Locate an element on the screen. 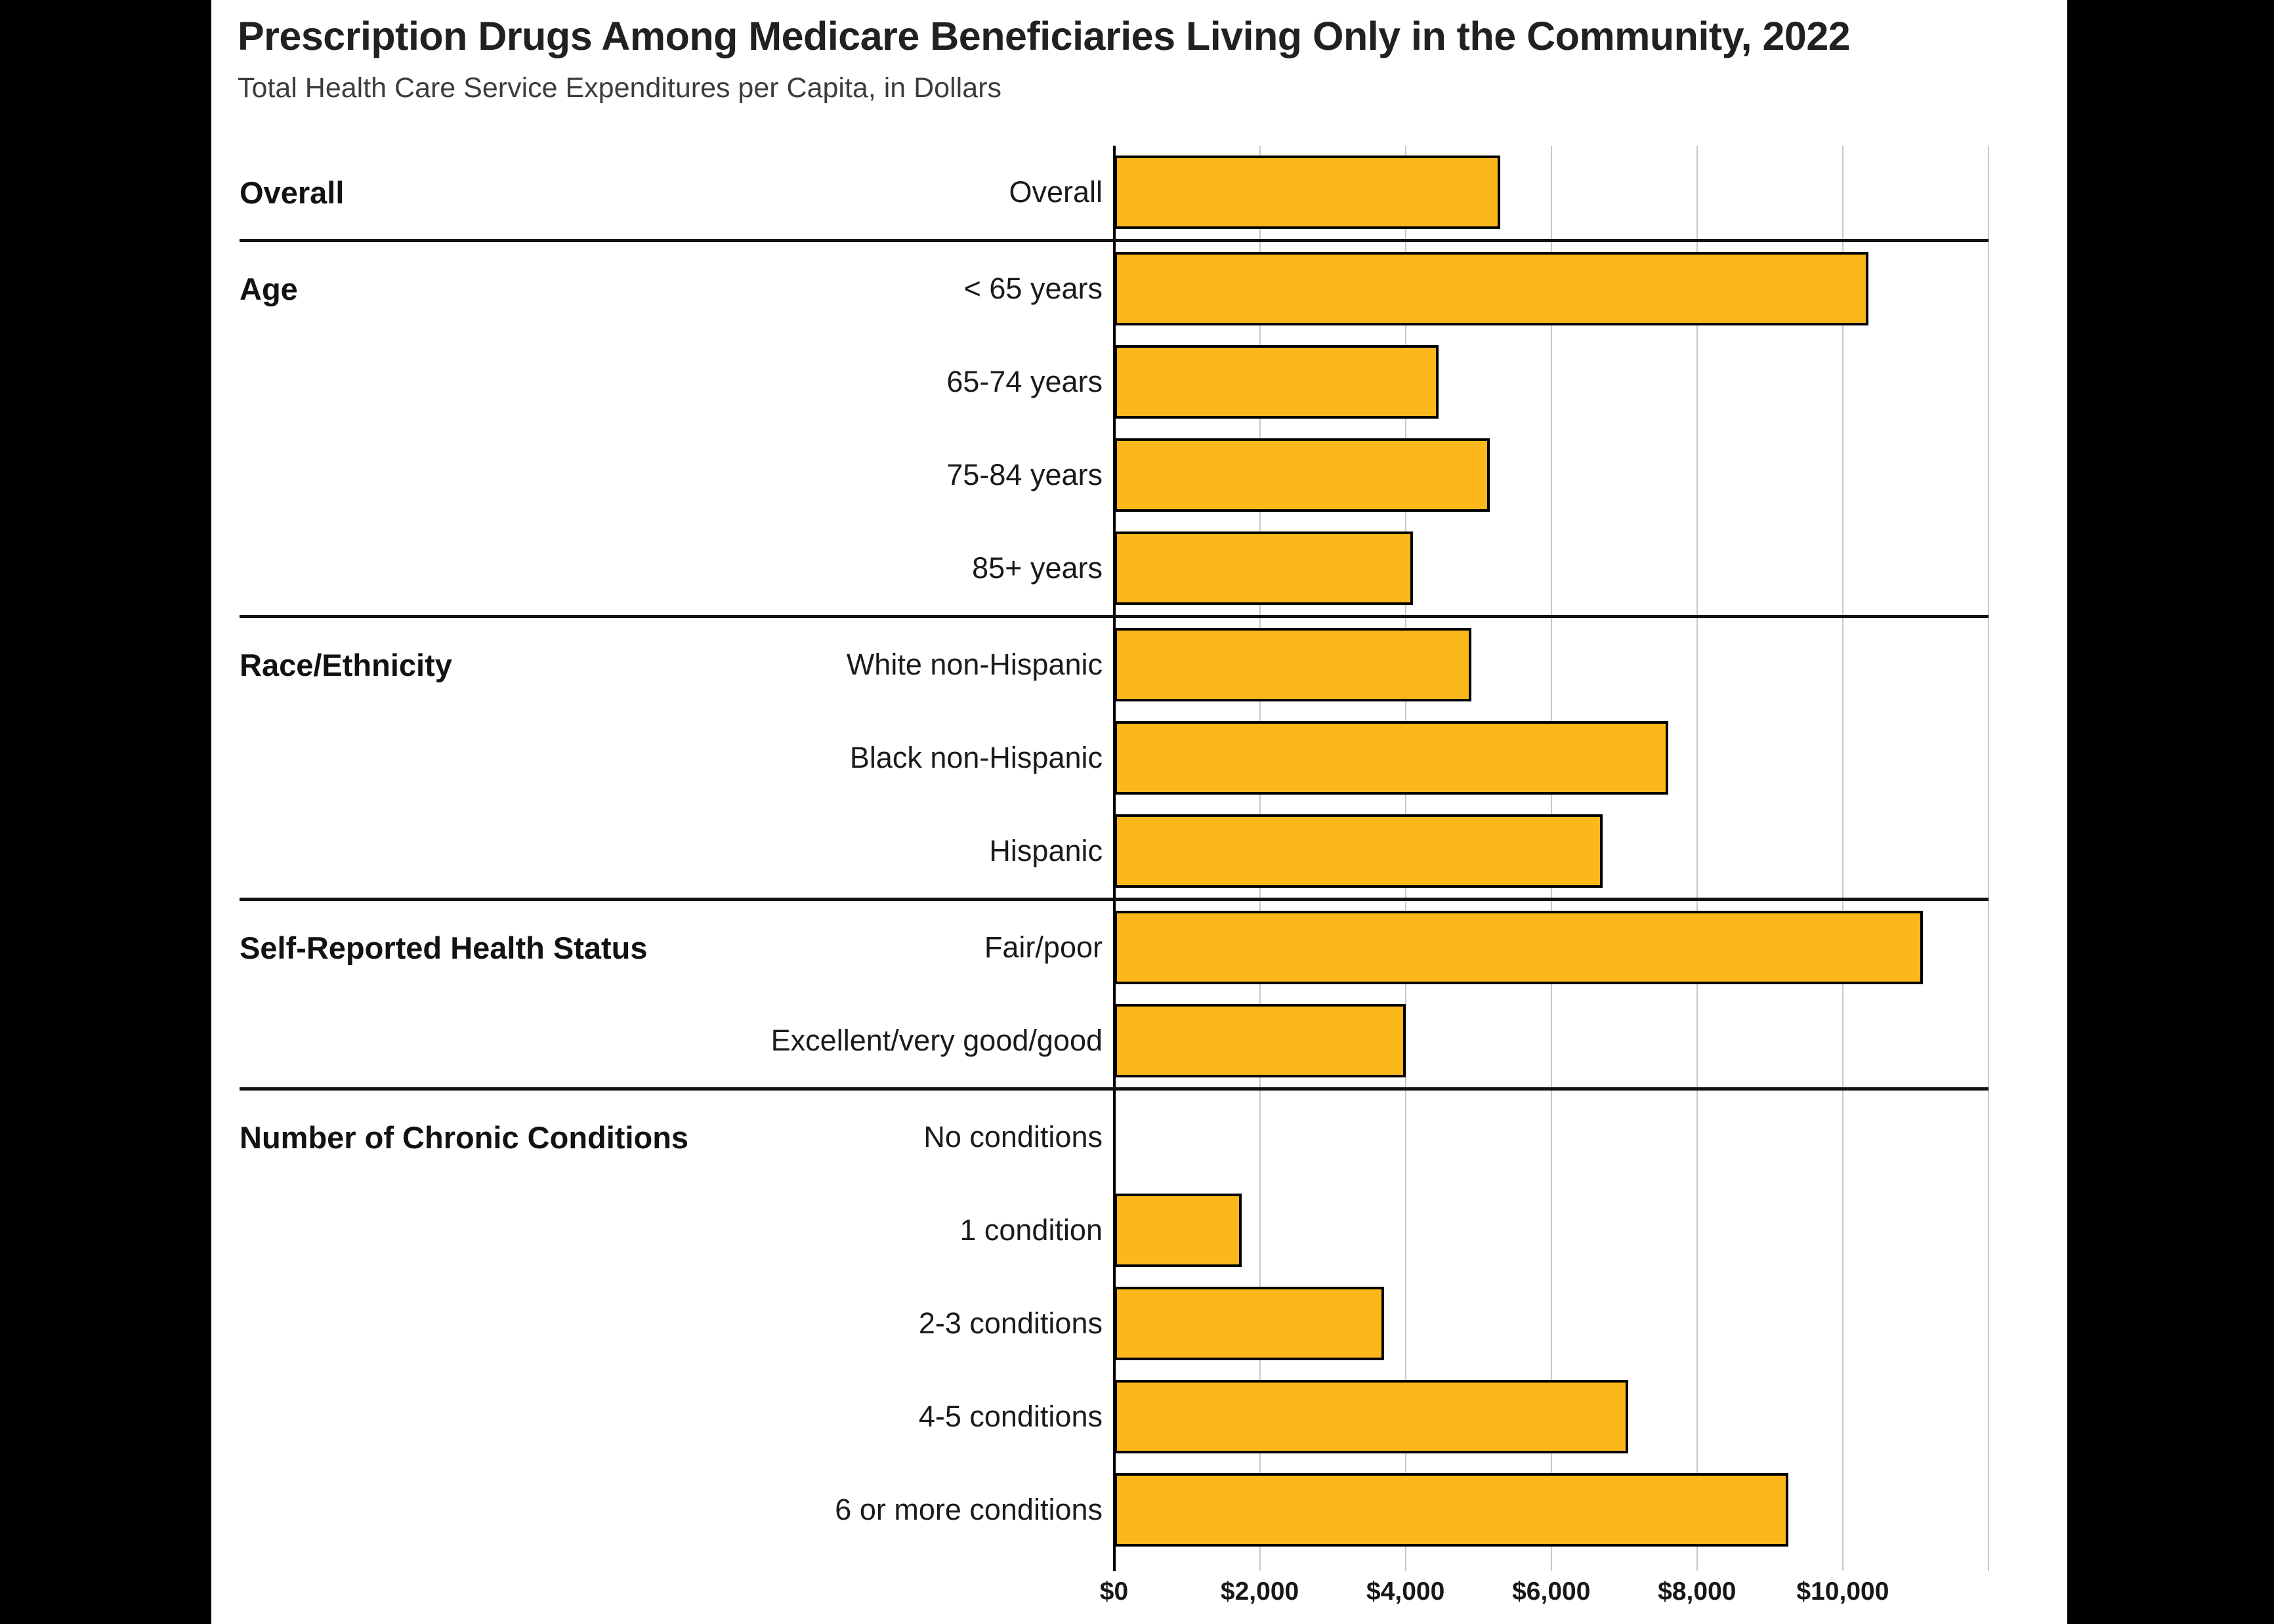 This screenshot has height=1624, width=2274. chart-row: Race/Ethnicity White non-Hispanic is located at coordinates (1114, 664).